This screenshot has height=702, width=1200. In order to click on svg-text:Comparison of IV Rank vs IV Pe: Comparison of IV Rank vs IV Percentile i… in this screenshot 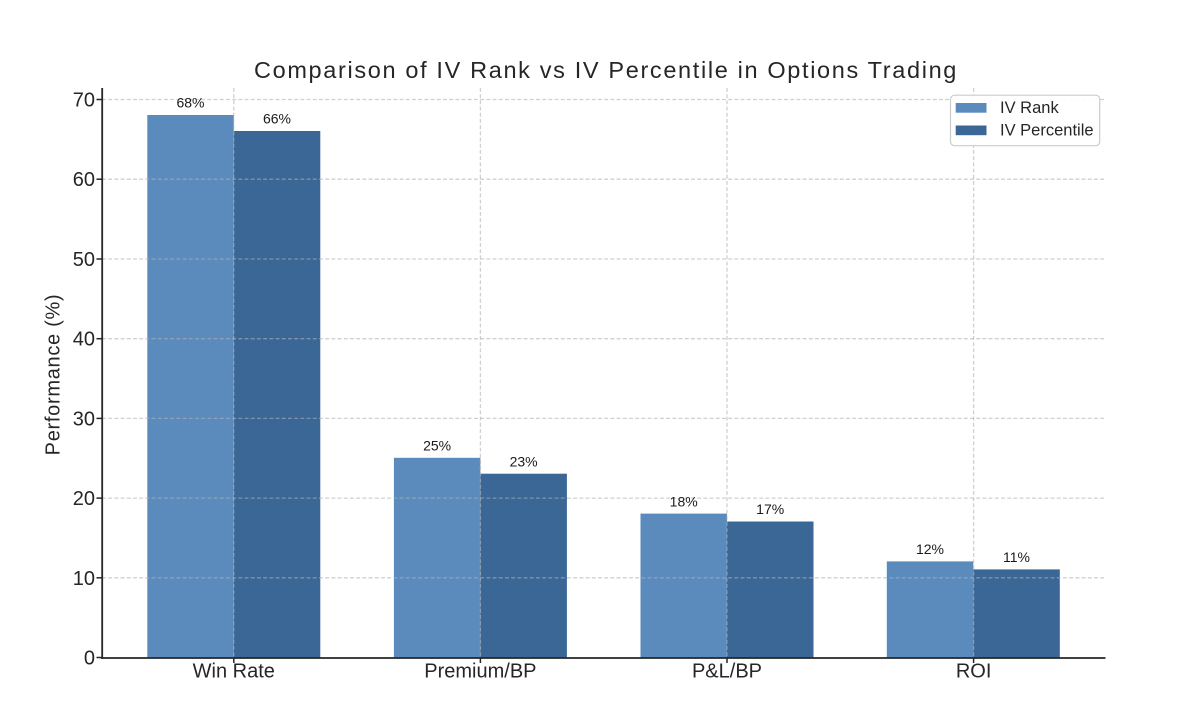, I will do `click(606, 70)`.